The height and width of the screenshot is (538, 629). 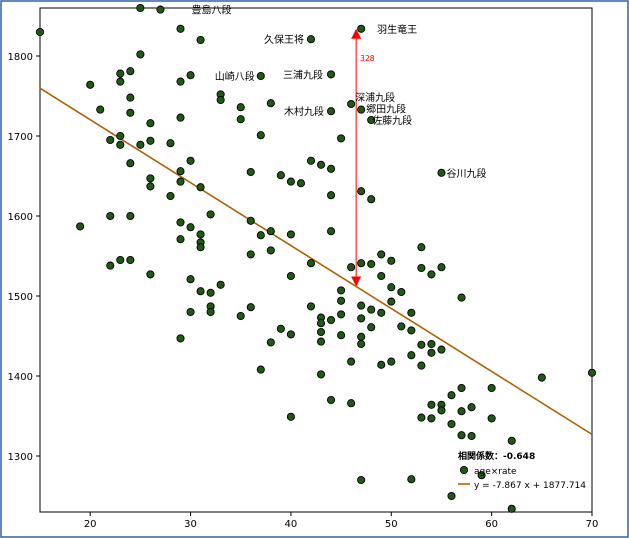 What do you see at coordinates (375, 97) in the screenshot?
I see `point-annotation: 深浦九段` at bounding box center [375, 97].